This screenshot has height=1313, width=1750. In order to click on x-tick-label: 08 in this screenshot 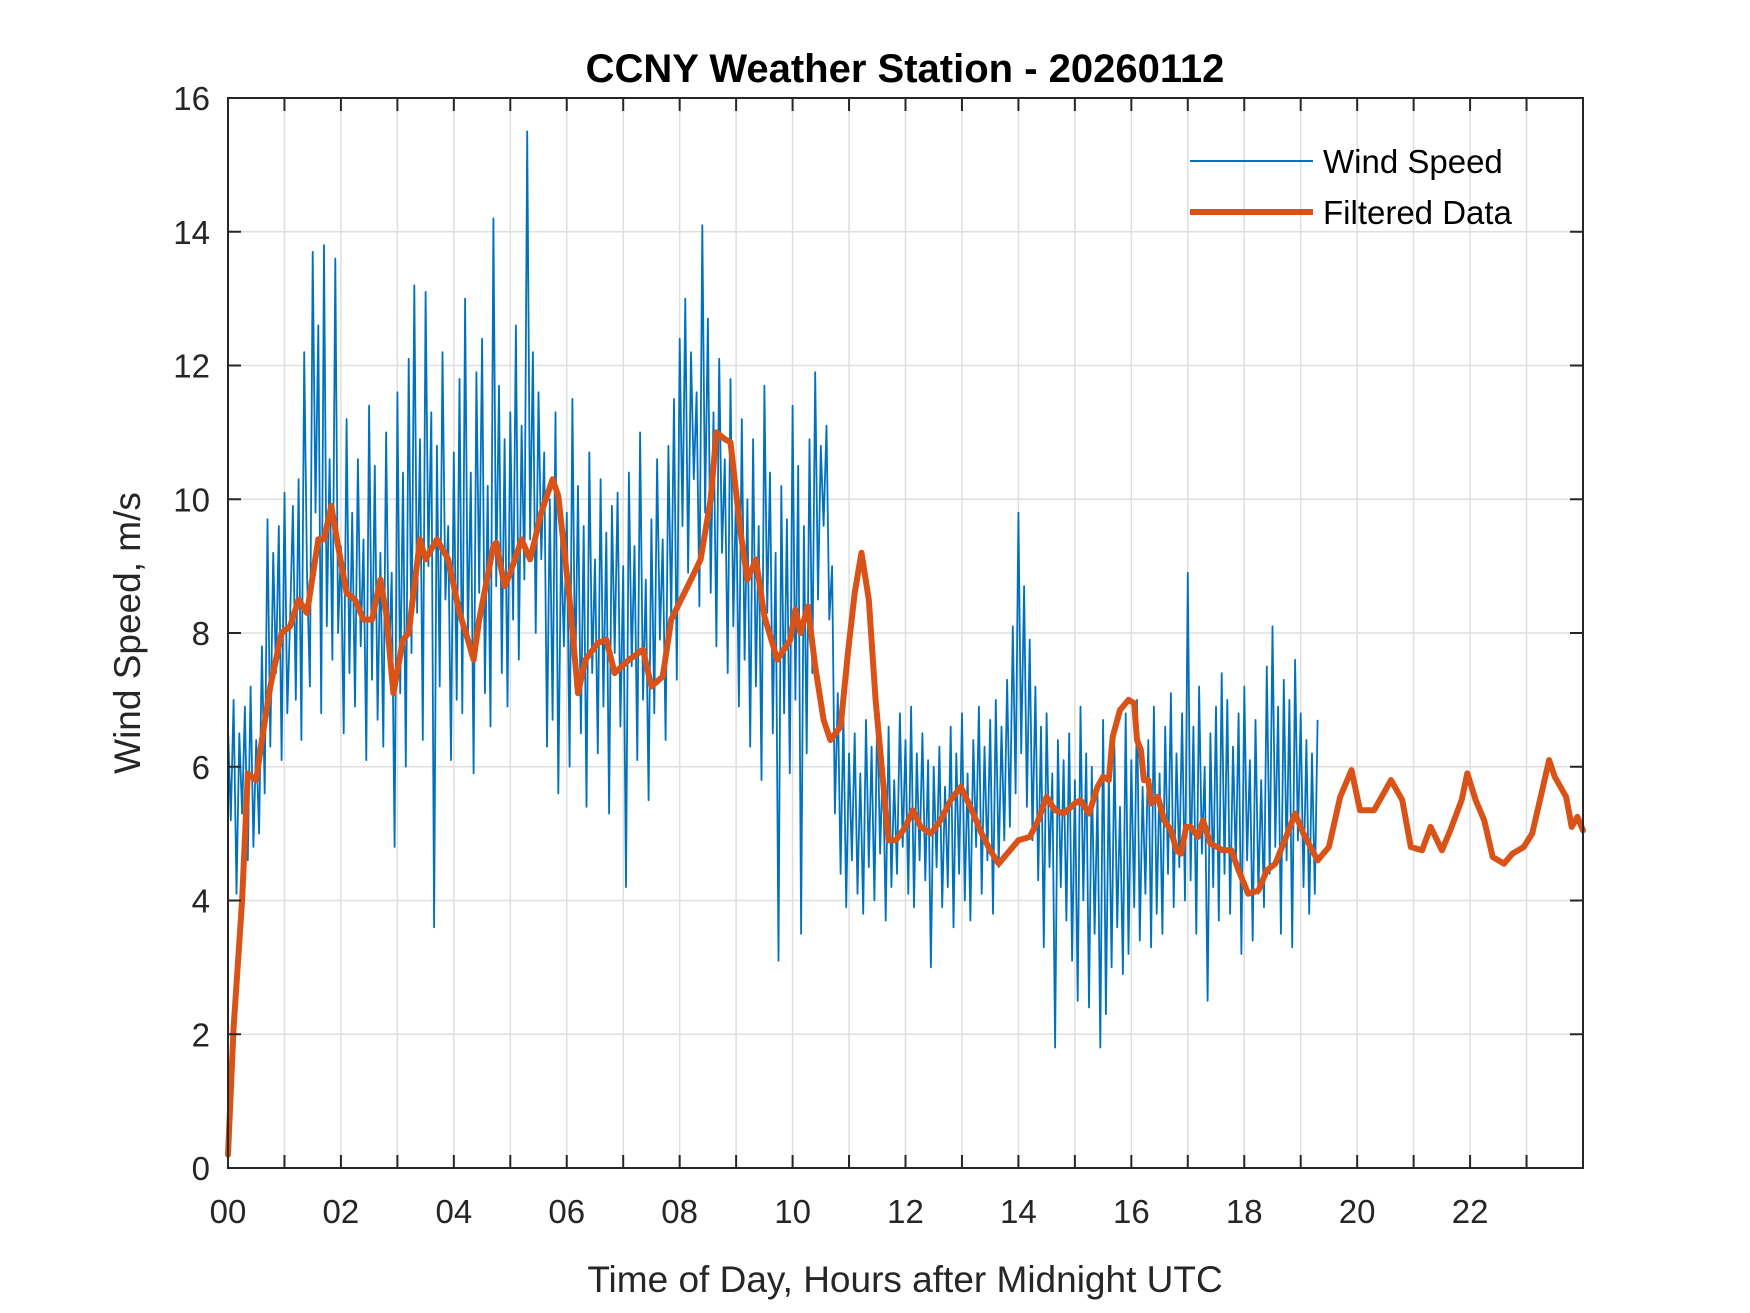, I will do `click(679, 1211)`.